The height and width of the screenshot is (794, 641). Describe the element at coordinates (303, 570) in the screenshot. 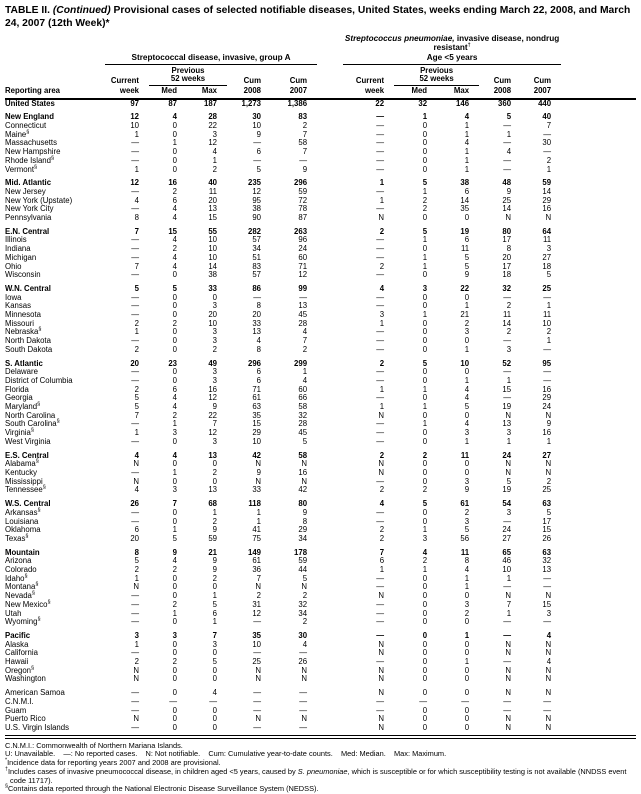

I see `value-cell: 44` at that location.